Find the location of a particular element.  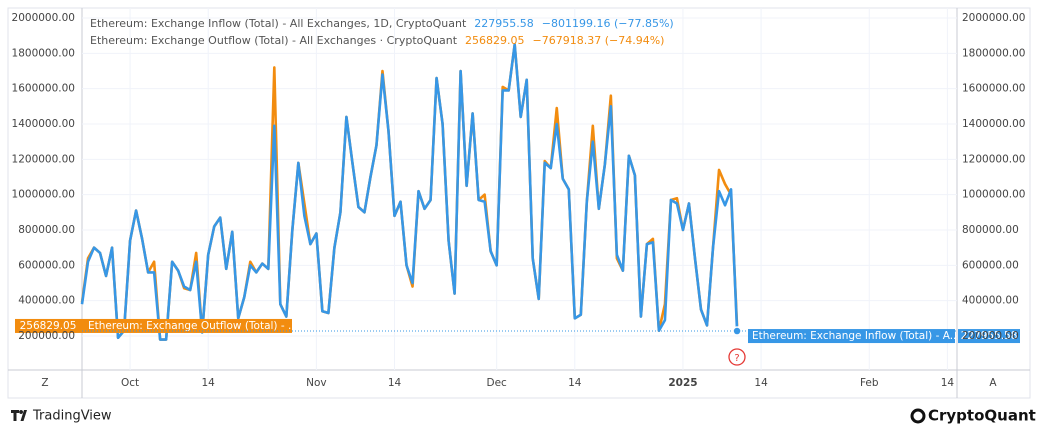

y-tick-label: 800000.00 is located at coordinates (46, 230).